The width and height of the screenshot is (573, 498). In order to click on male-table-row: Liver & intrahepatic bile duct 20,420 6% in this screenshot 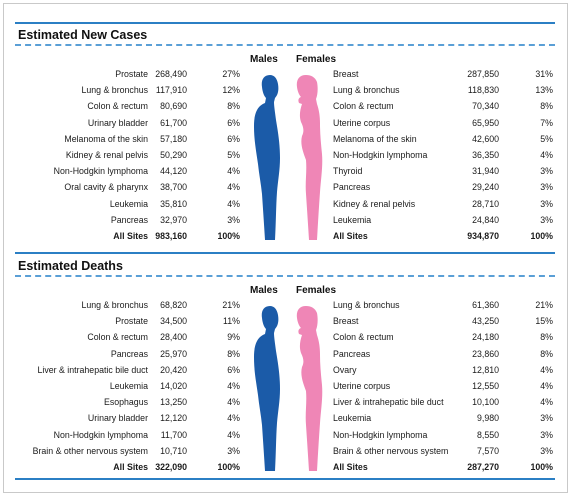, I will do `click(120, 370)`.